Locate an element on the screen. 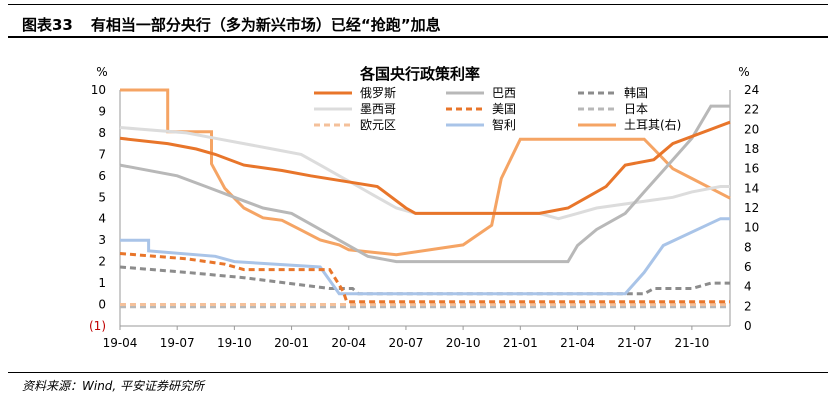 This screenshot has height=406, width=836. x-tick-label: 20-07 is located at coordinates (406, 343).